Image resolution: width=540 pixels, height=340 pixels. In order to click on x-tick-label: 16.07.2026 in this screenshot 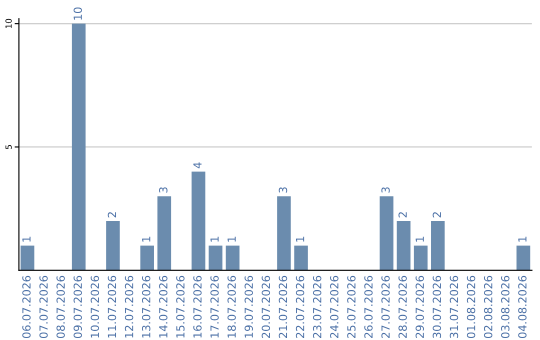, I will do `click(197, 307)`.